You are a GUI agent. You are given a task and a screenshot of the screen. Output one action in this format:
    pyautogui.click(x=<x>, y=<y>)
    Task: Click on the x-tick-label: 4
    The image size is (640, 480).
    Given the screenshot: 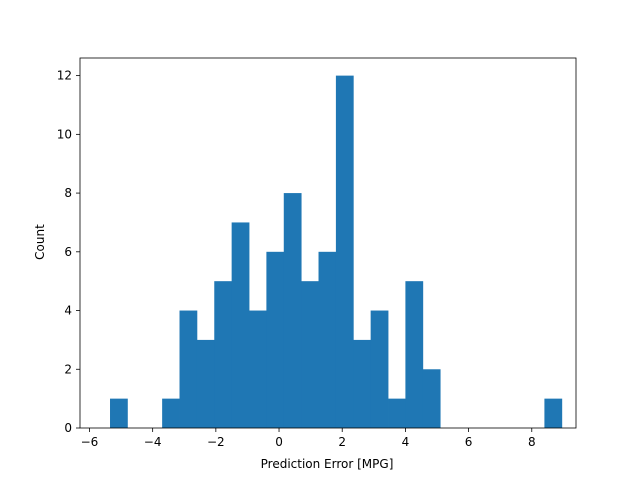 What is the action you would take?
    pyautogui.click(x=406, y=442)
    